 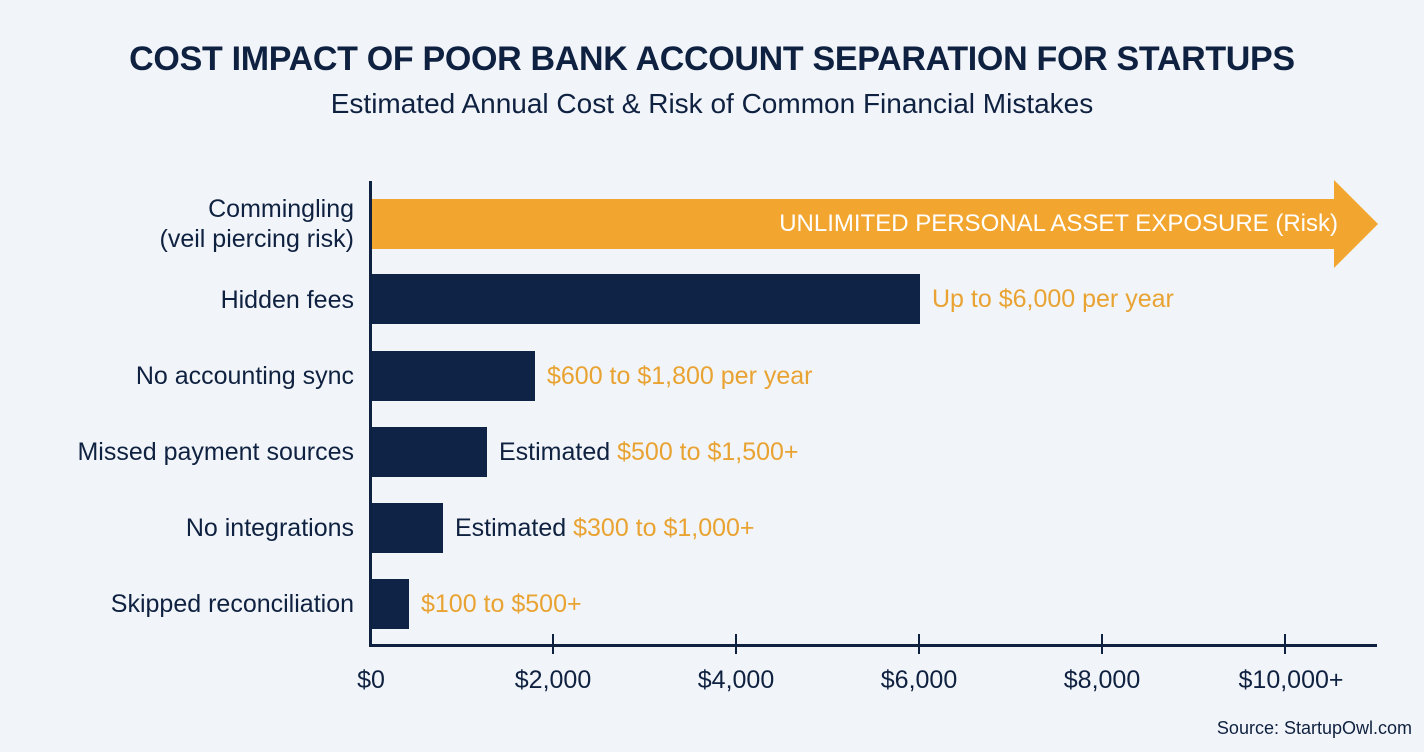 I want to click on bar-no-integrations, so click(x=407, y=528).